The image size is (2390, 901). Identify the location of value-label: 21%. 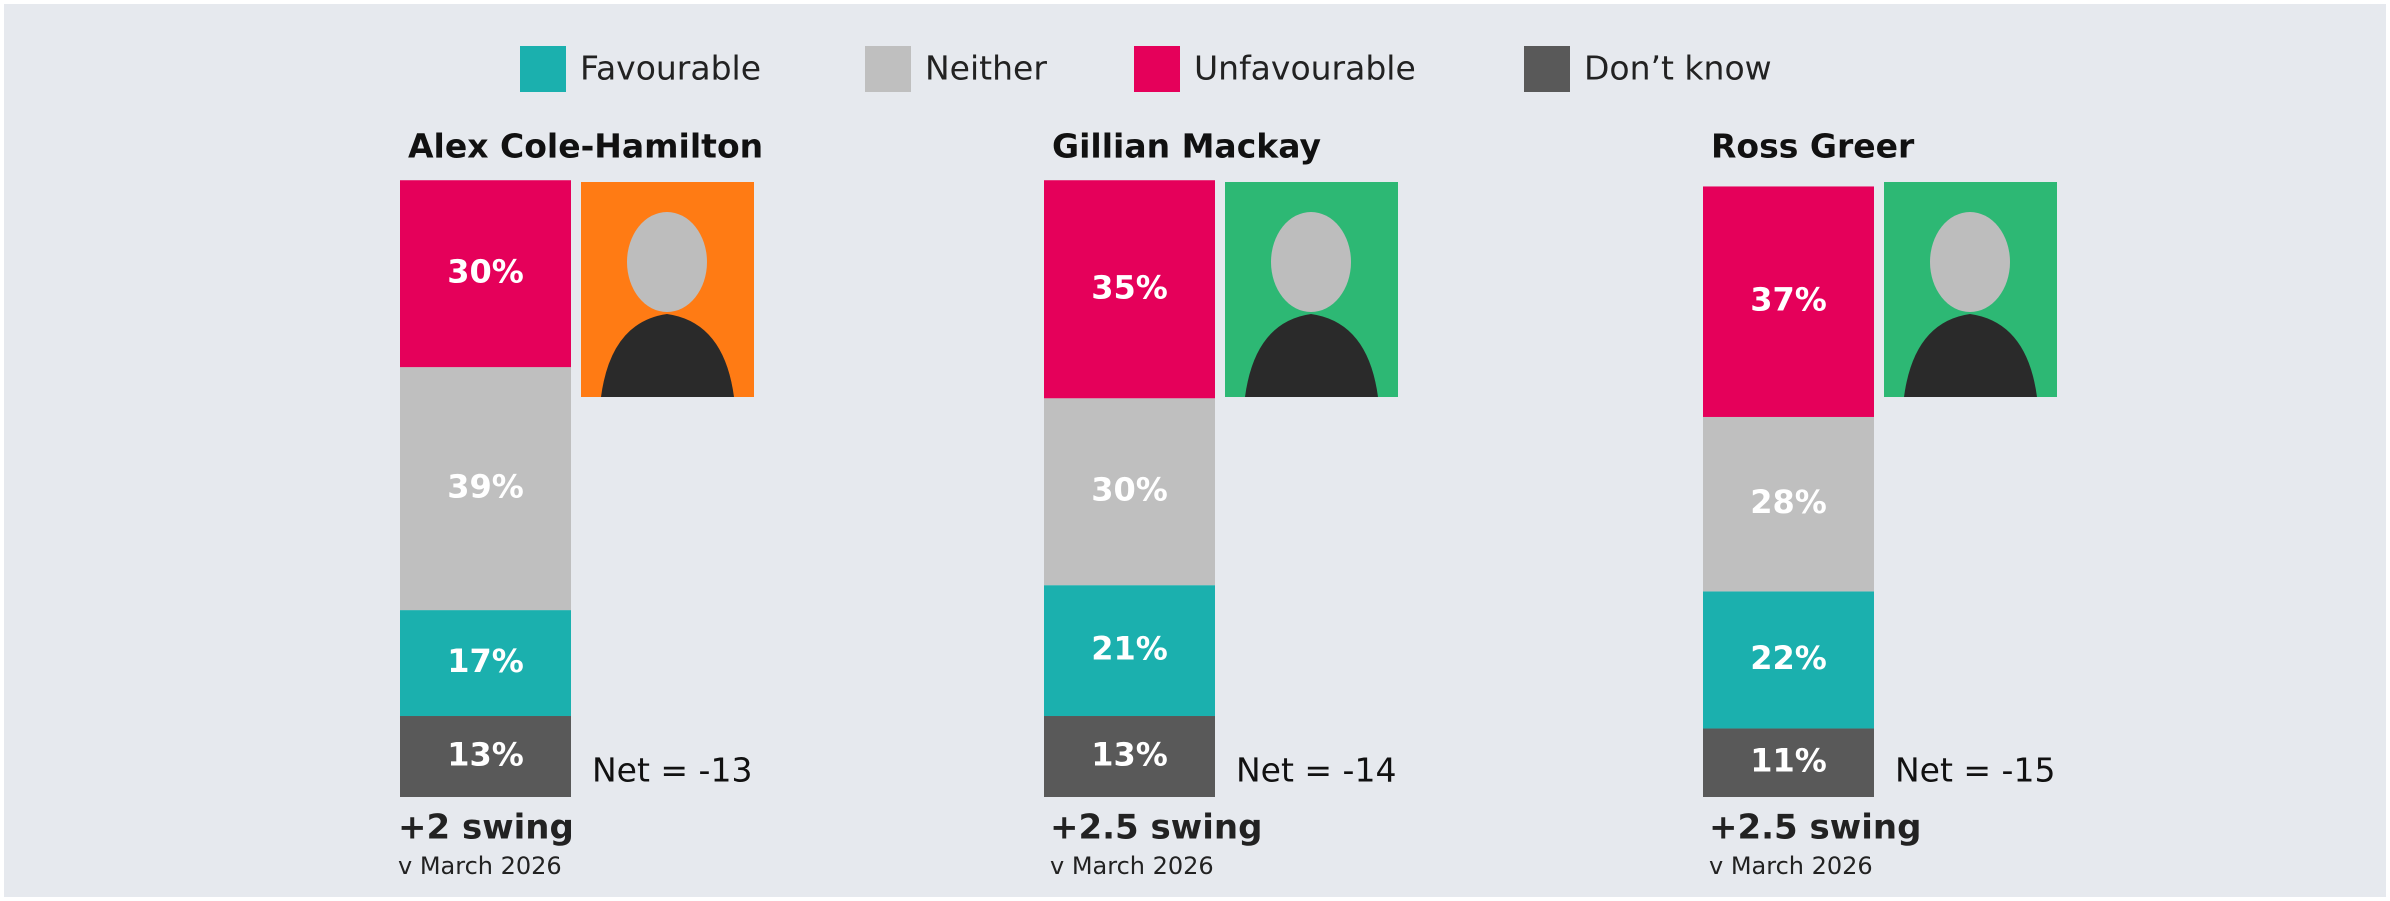
(1129, 649).